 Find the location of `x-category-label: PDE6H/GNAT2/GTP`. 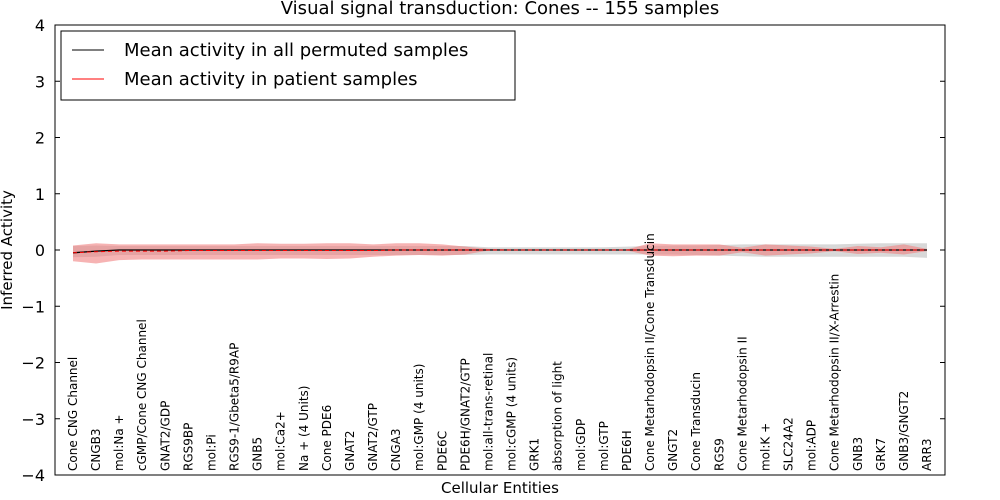

x-category-label: PDE6H/GNAT2/GTP is located at coordinates (465, 414).